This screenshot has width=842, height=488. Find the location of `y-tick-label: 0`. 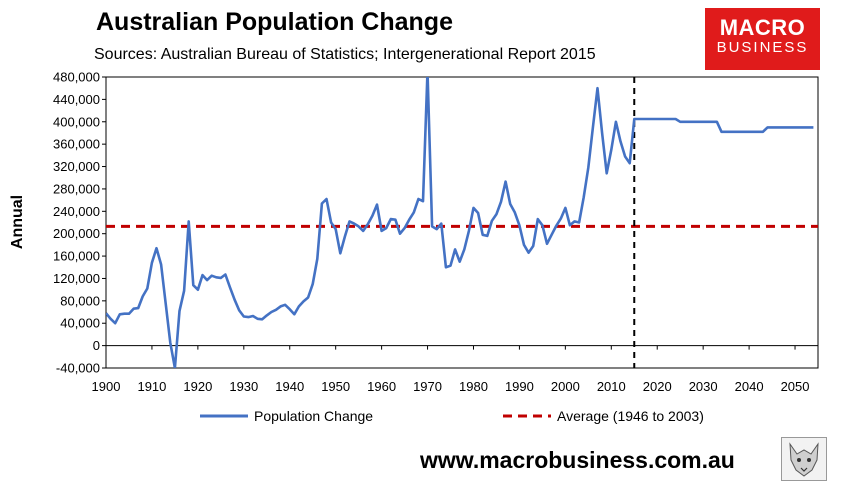

y-tick-label: 0 is located at coordinates (96, 345).